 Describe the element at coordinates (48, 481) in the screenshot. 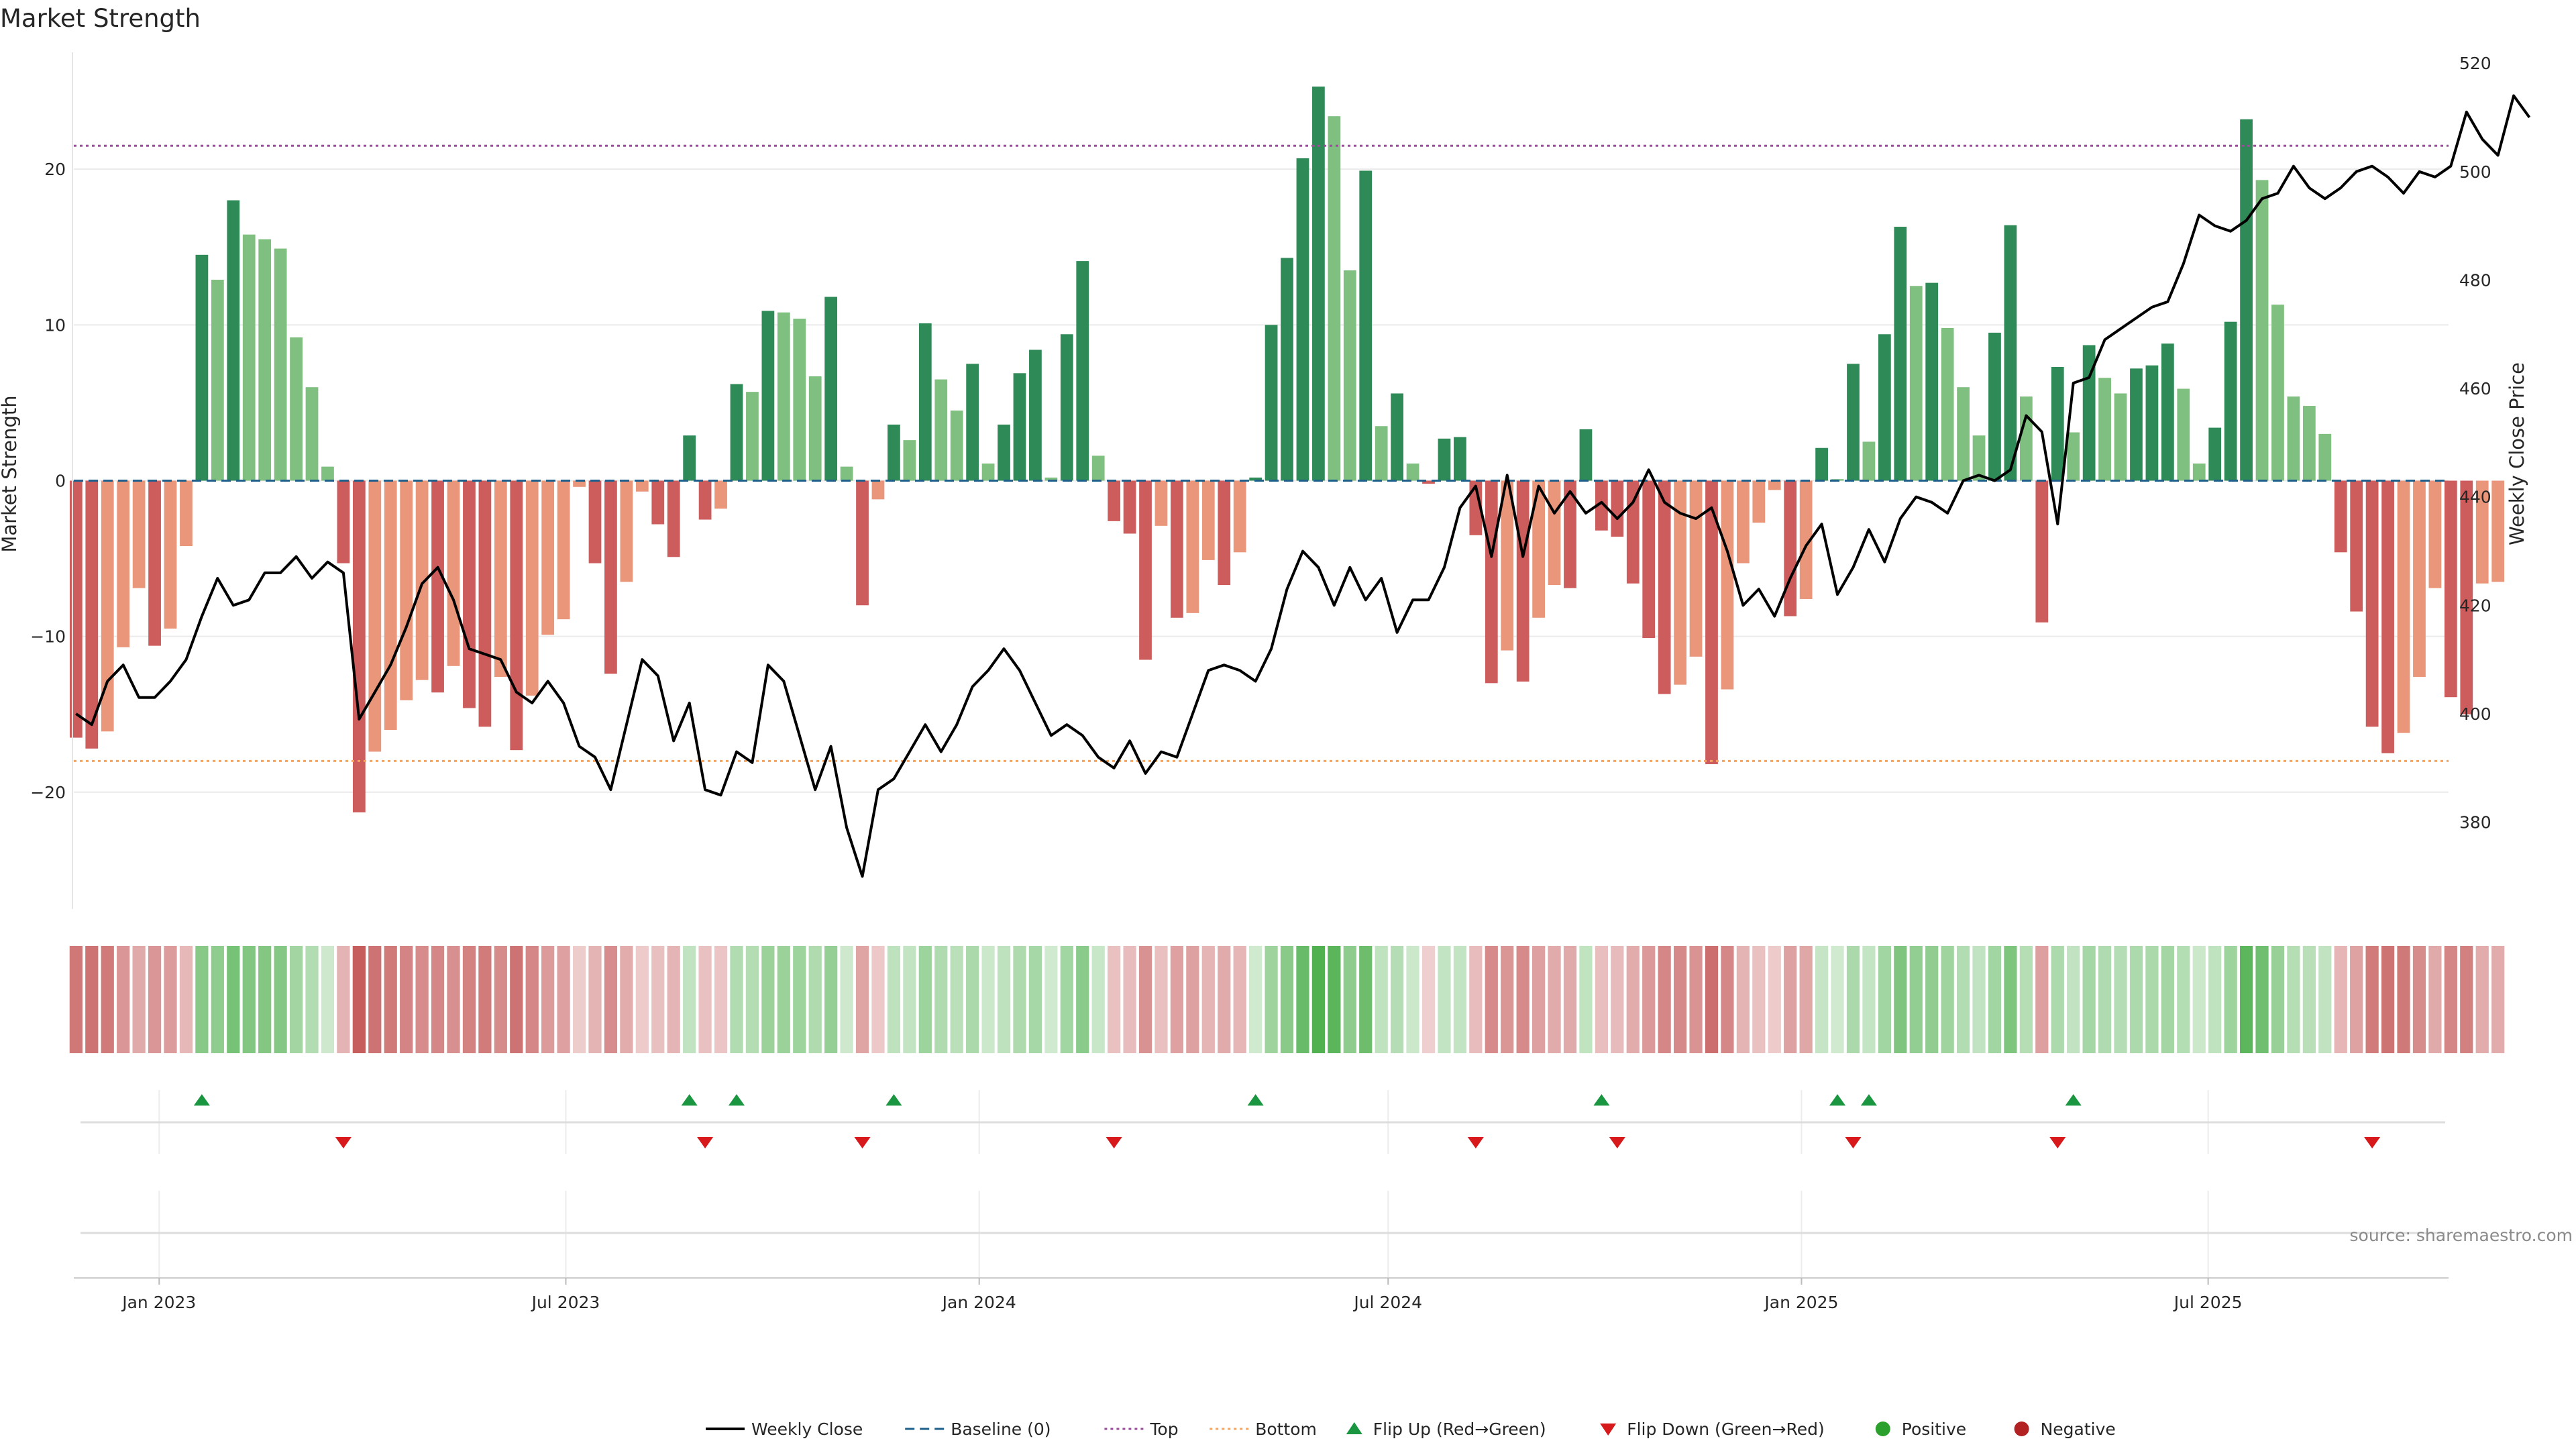

I see `y-tick-labels: −20 −10 0 10 20` at that location.